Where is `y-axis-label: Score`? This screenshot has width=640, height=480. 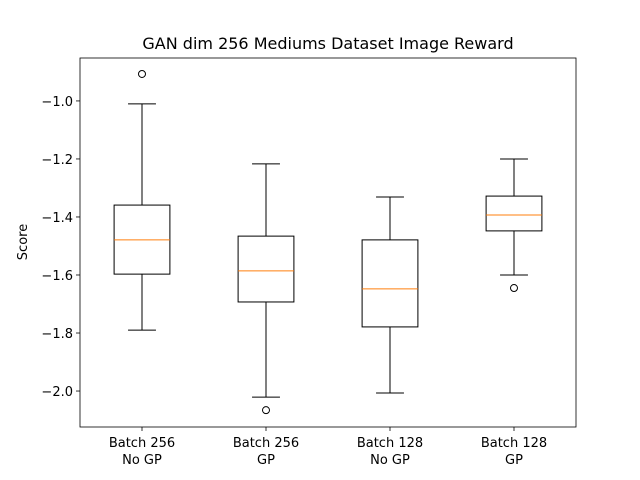 y-axis-label: Score is located at coordinates (23, 242).